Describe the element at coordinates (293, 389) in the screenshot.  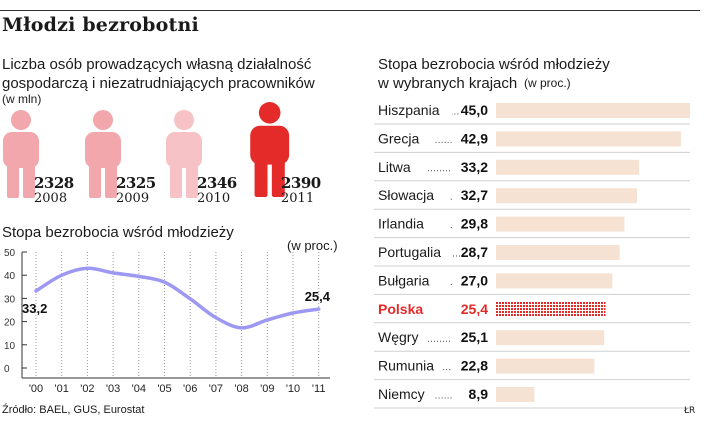
I see `x-tick-label: '10` at that location.